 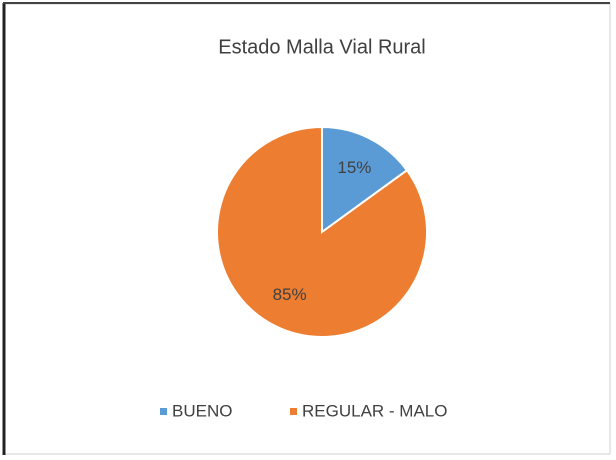 I want to click on data-label: 85%, so click(x=290, y=294).